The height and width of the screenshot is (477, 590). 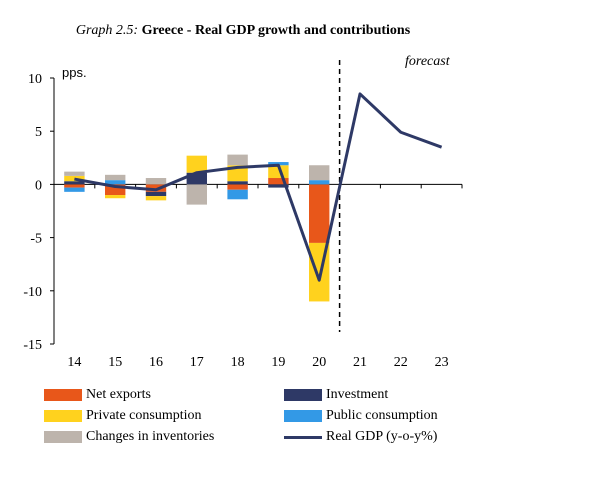 I want to click on legend-label-real-gdp: Real GDP (y-o-y%), so click(x=382, y=436).